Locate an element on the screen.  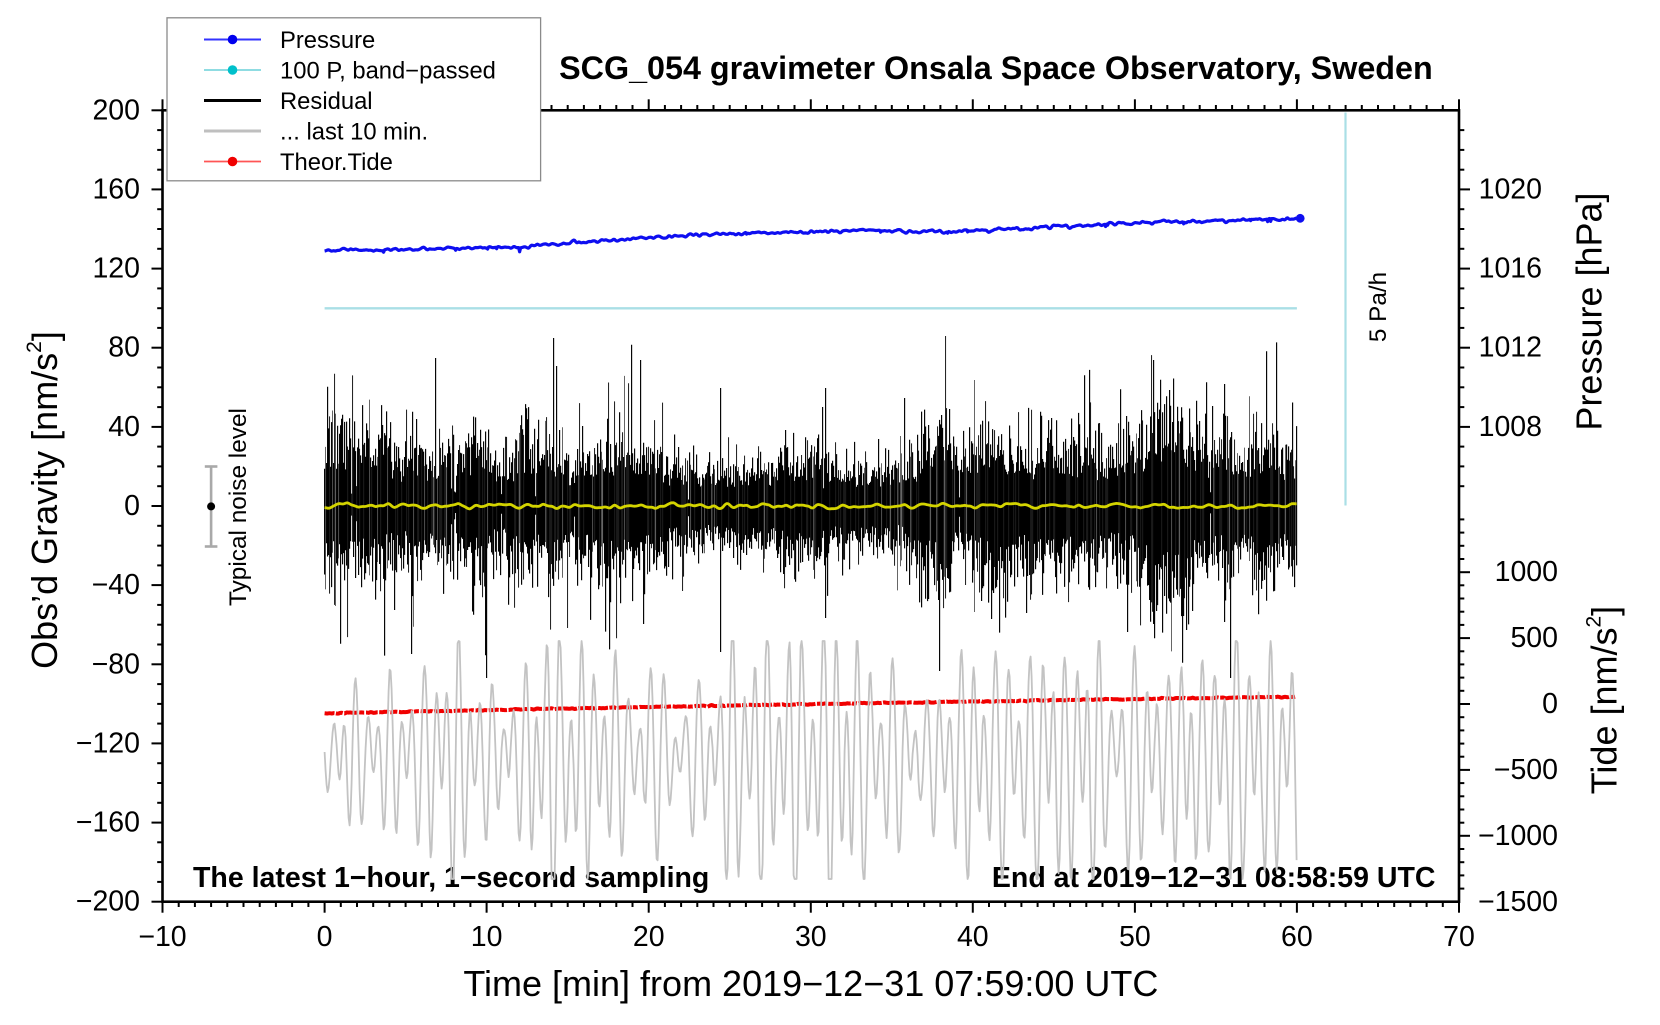
svg-text: End at 2019−12−31 08:58:59 UTC is located at coordinates (1214, 878).